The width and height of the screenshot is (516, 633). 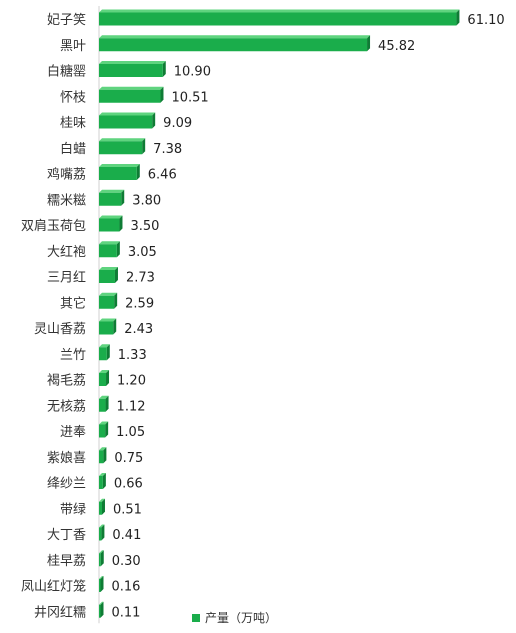 What do you see at coordinates (130, 432) in the screenshot?
I see `value-label: 1.05` at bounding box center [130, 432].